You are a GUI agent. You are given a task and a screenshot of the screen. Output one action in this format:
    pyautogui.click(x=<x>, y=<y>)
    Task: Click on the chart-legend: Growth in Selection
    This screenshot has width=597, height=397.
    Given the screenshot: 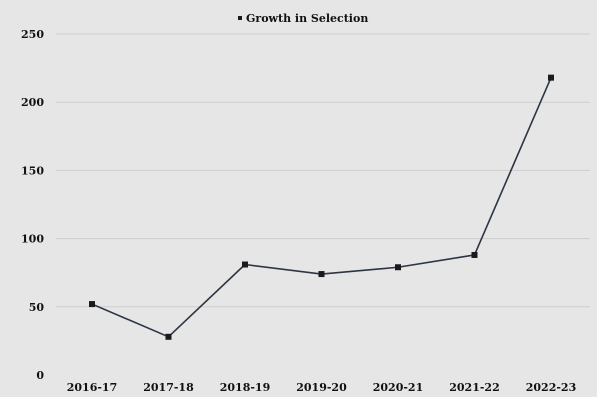 What is the action you would take?
    pyautogui.click(x=303, y=18)
    